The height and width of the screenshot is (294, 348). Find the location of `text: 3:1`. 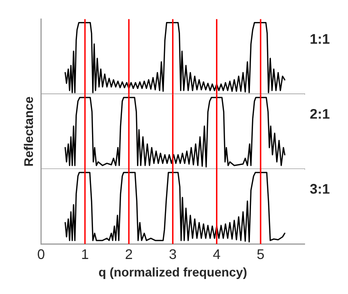

text: 3:1 is located at coordinates (320, 189).